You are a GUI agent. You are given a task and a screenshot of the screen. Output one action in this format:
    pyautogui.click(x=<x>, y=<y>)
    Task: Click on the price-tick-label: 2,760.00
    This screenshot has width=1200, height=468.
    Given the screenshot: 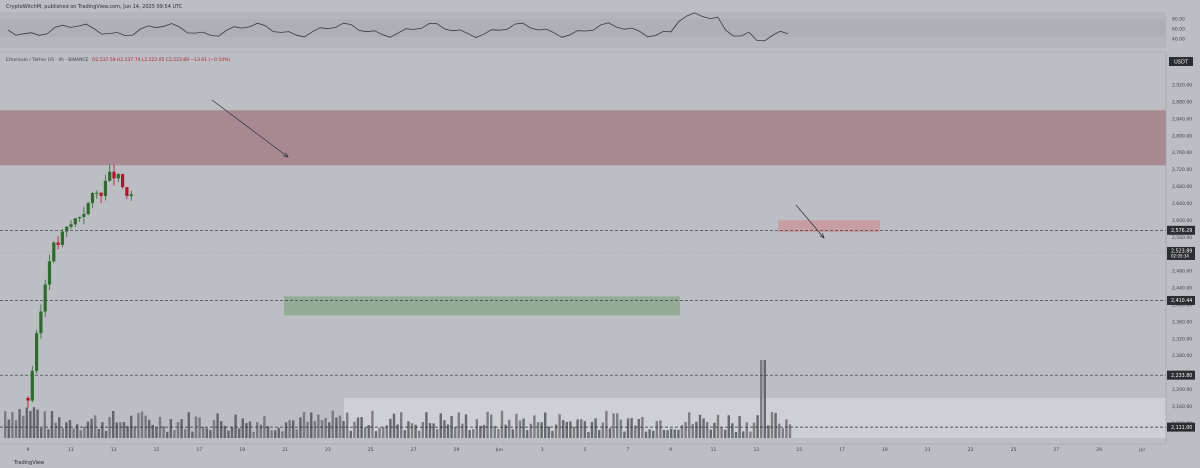 What is the action you would take?
    pyautogui.click(x=1182, y=153)
    